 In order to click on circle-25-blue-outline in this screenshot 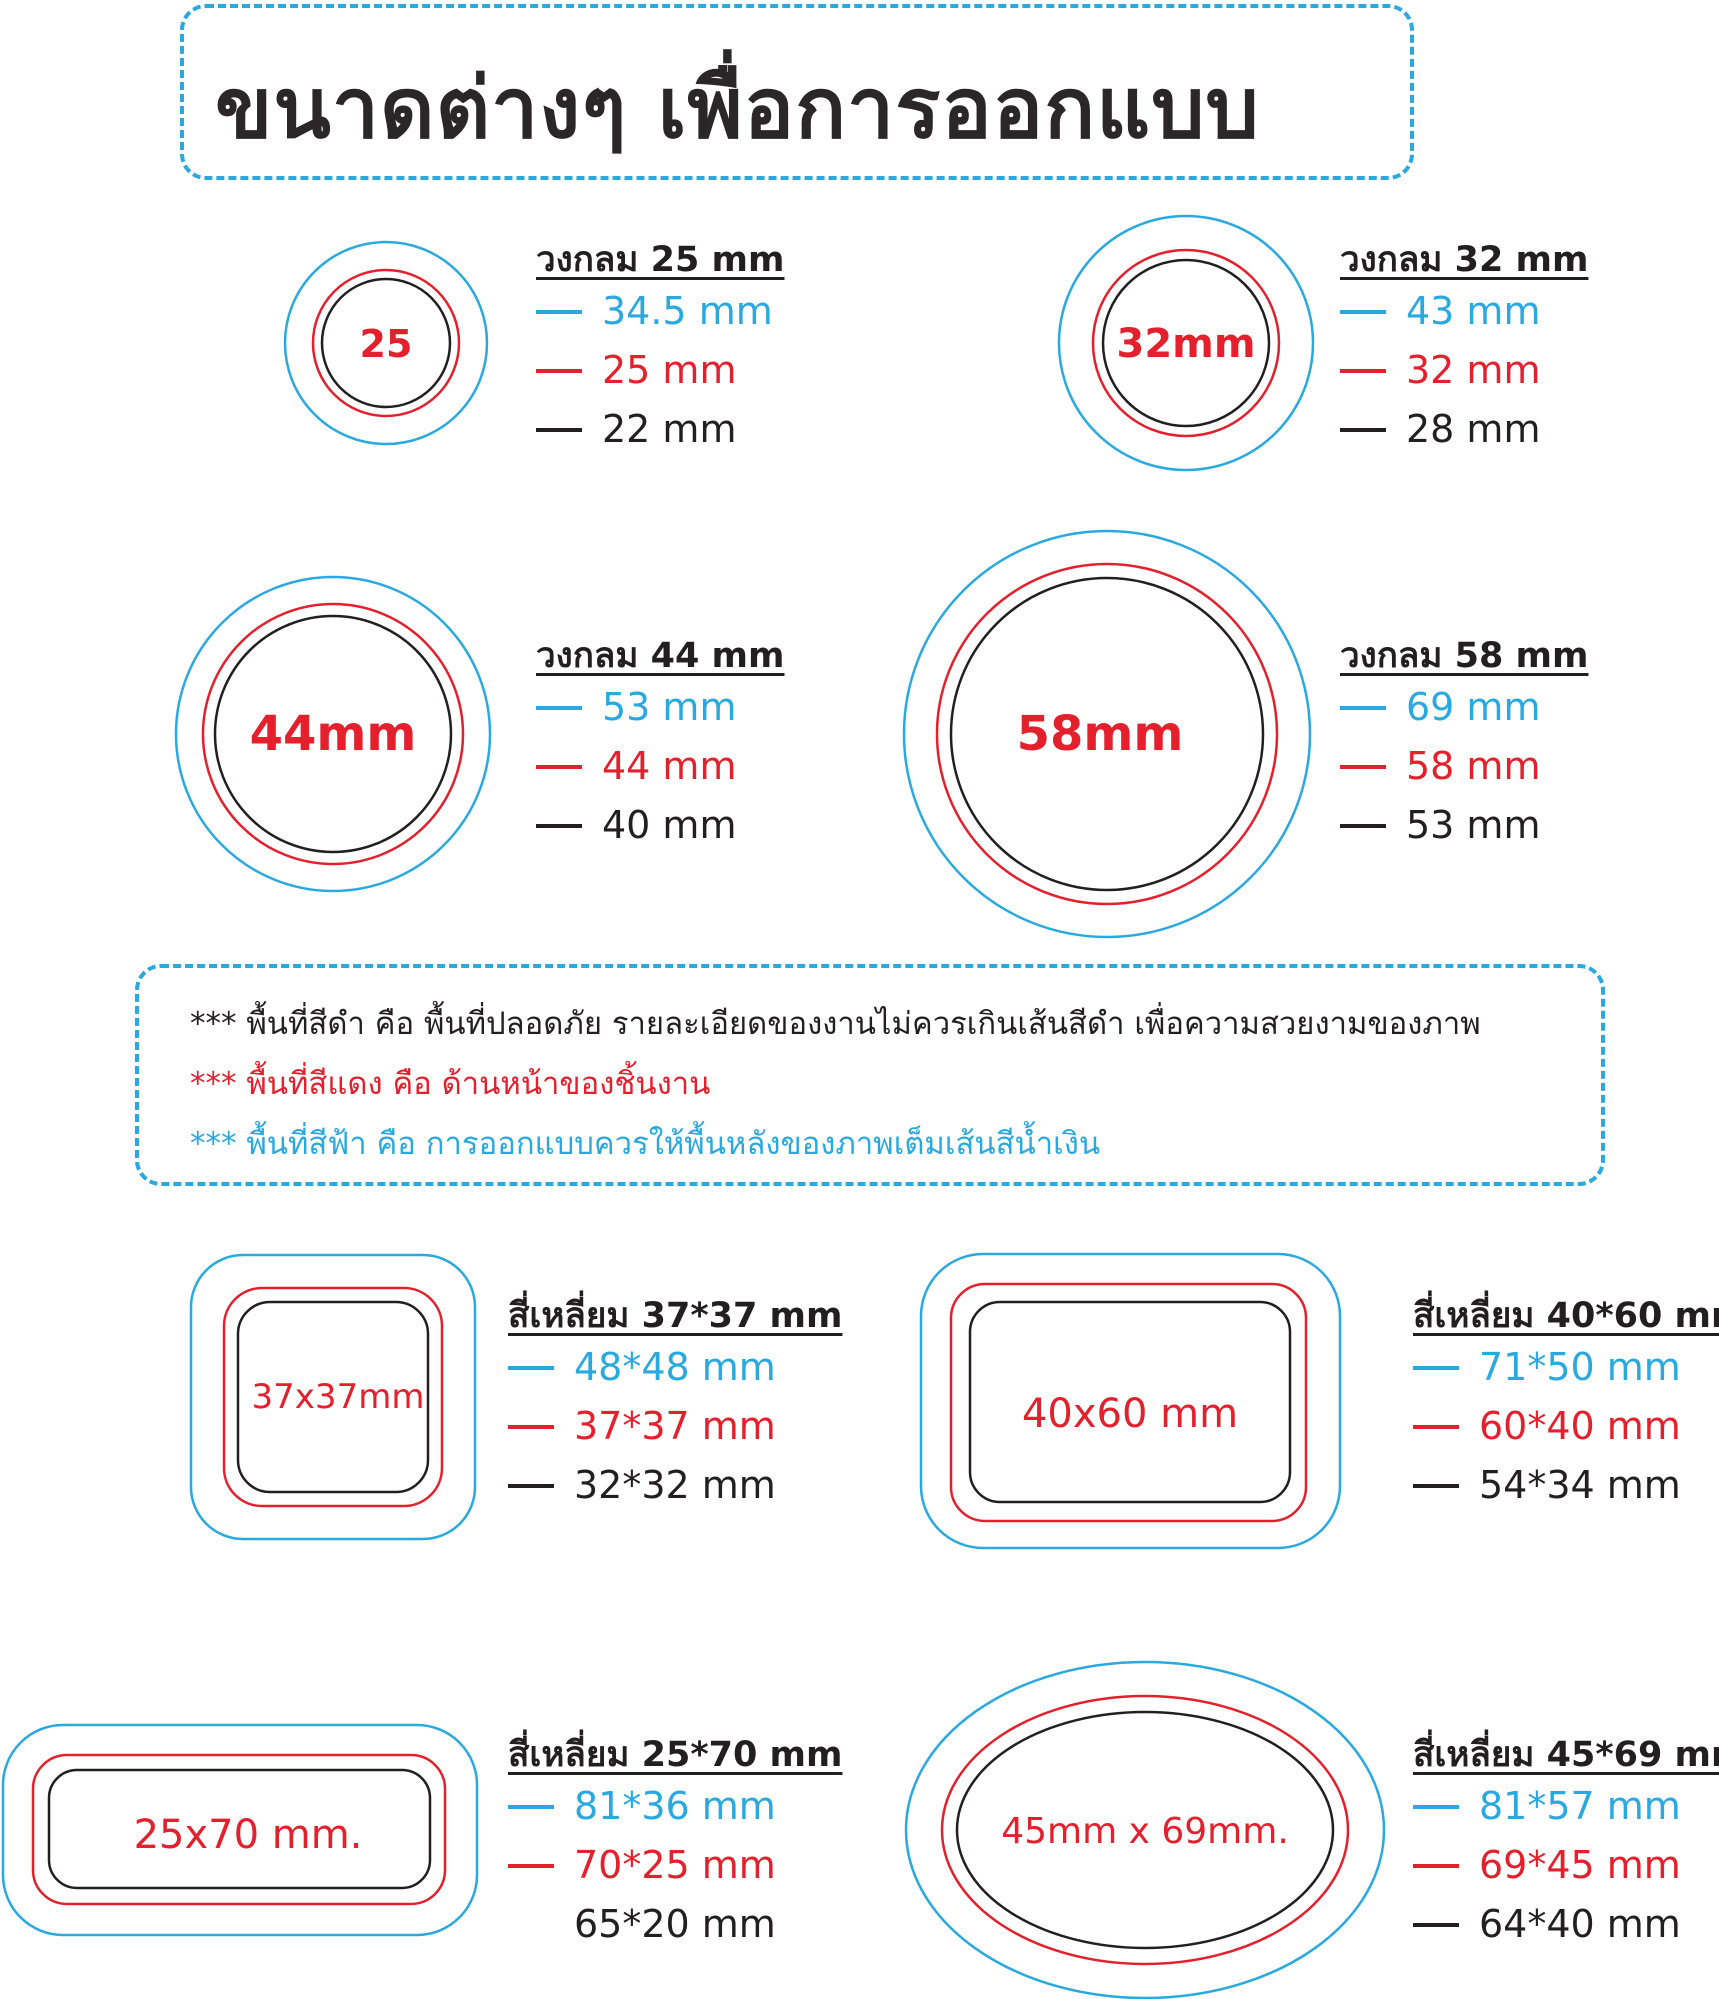, I will do `click(386, 343)`.